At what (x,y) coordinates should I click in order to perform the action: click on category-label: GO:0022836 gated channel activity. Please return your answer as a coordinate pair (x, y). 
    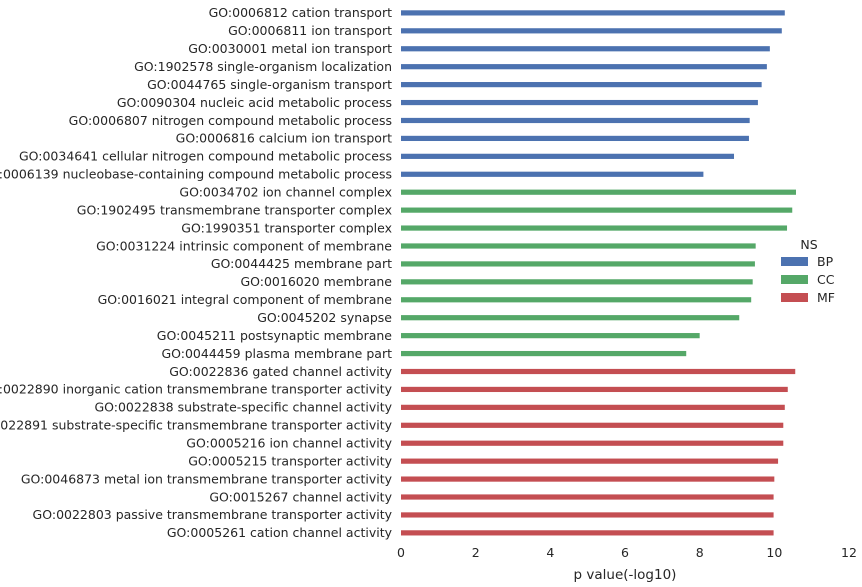
    Looking at the image, I should click on (280, 371).